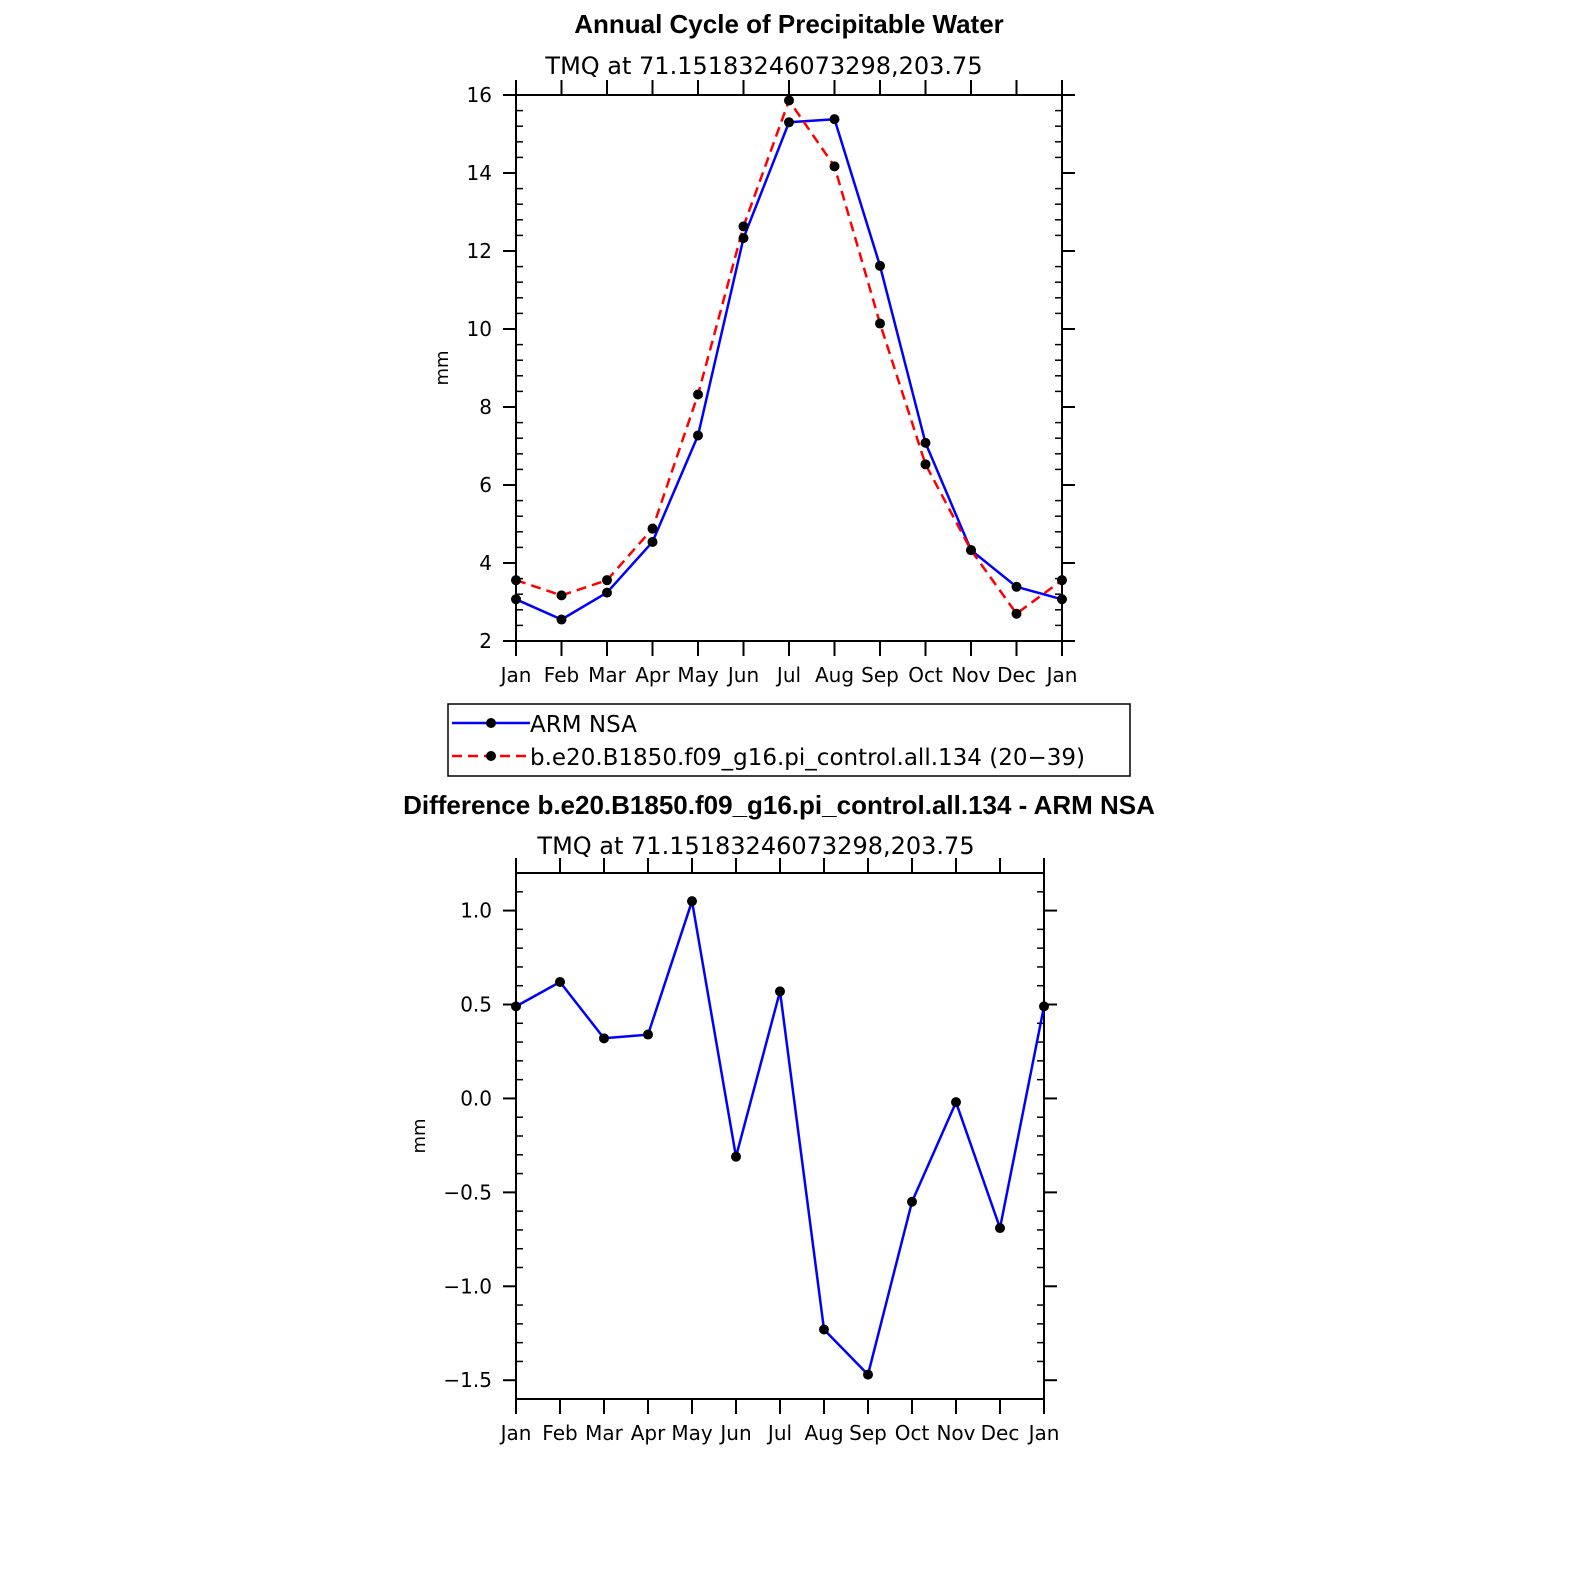 The image size is (1574, 1574). Describe the element at coordinates (583, 725) in the screenshot. I see `legend-label: ARM NSA` at that location.